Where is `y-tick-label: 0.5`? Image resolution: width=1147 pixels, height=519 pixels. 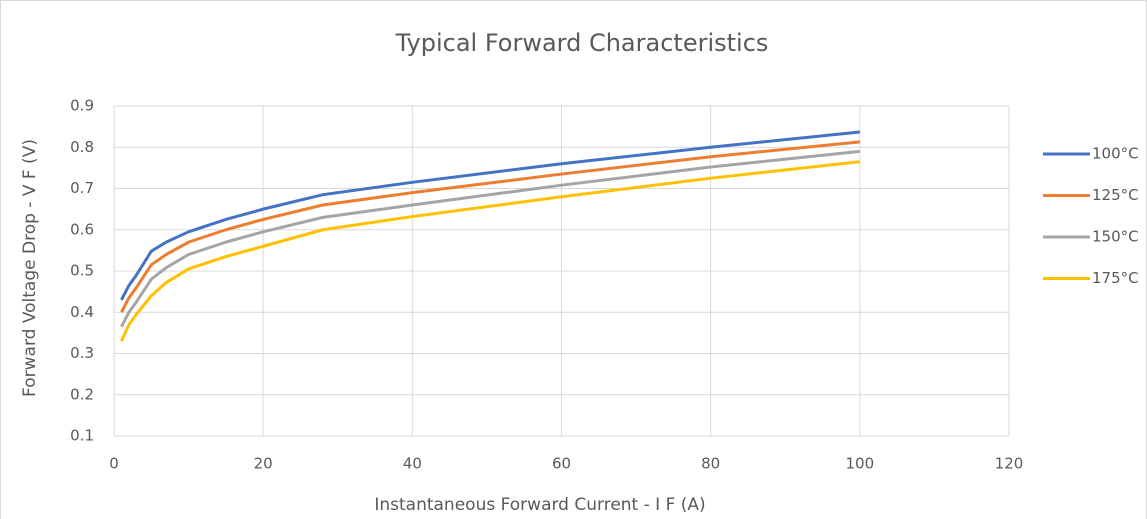
y-tick-label: 0.5 is located at coordinates (82, 271).